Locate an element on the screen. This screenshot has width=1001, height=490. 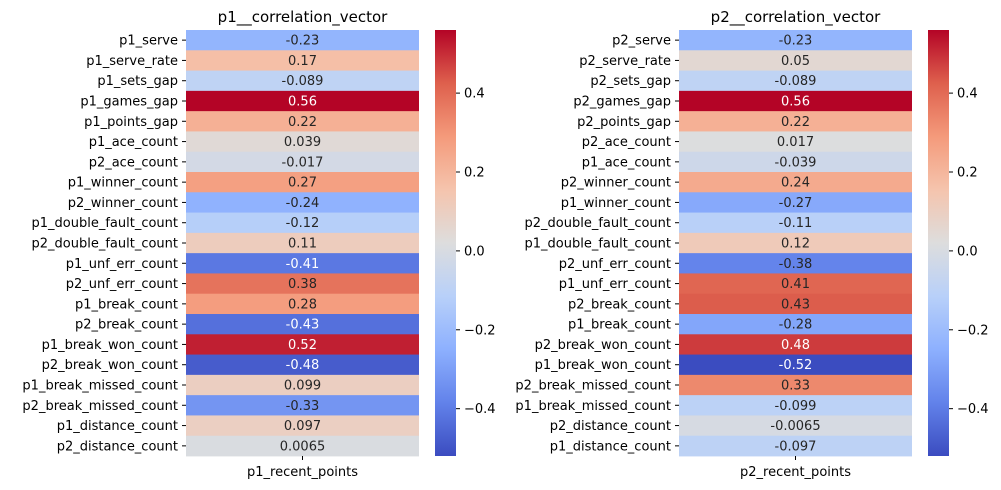
cell-value-label: -0.0065 is located at coordinates (795, 426).